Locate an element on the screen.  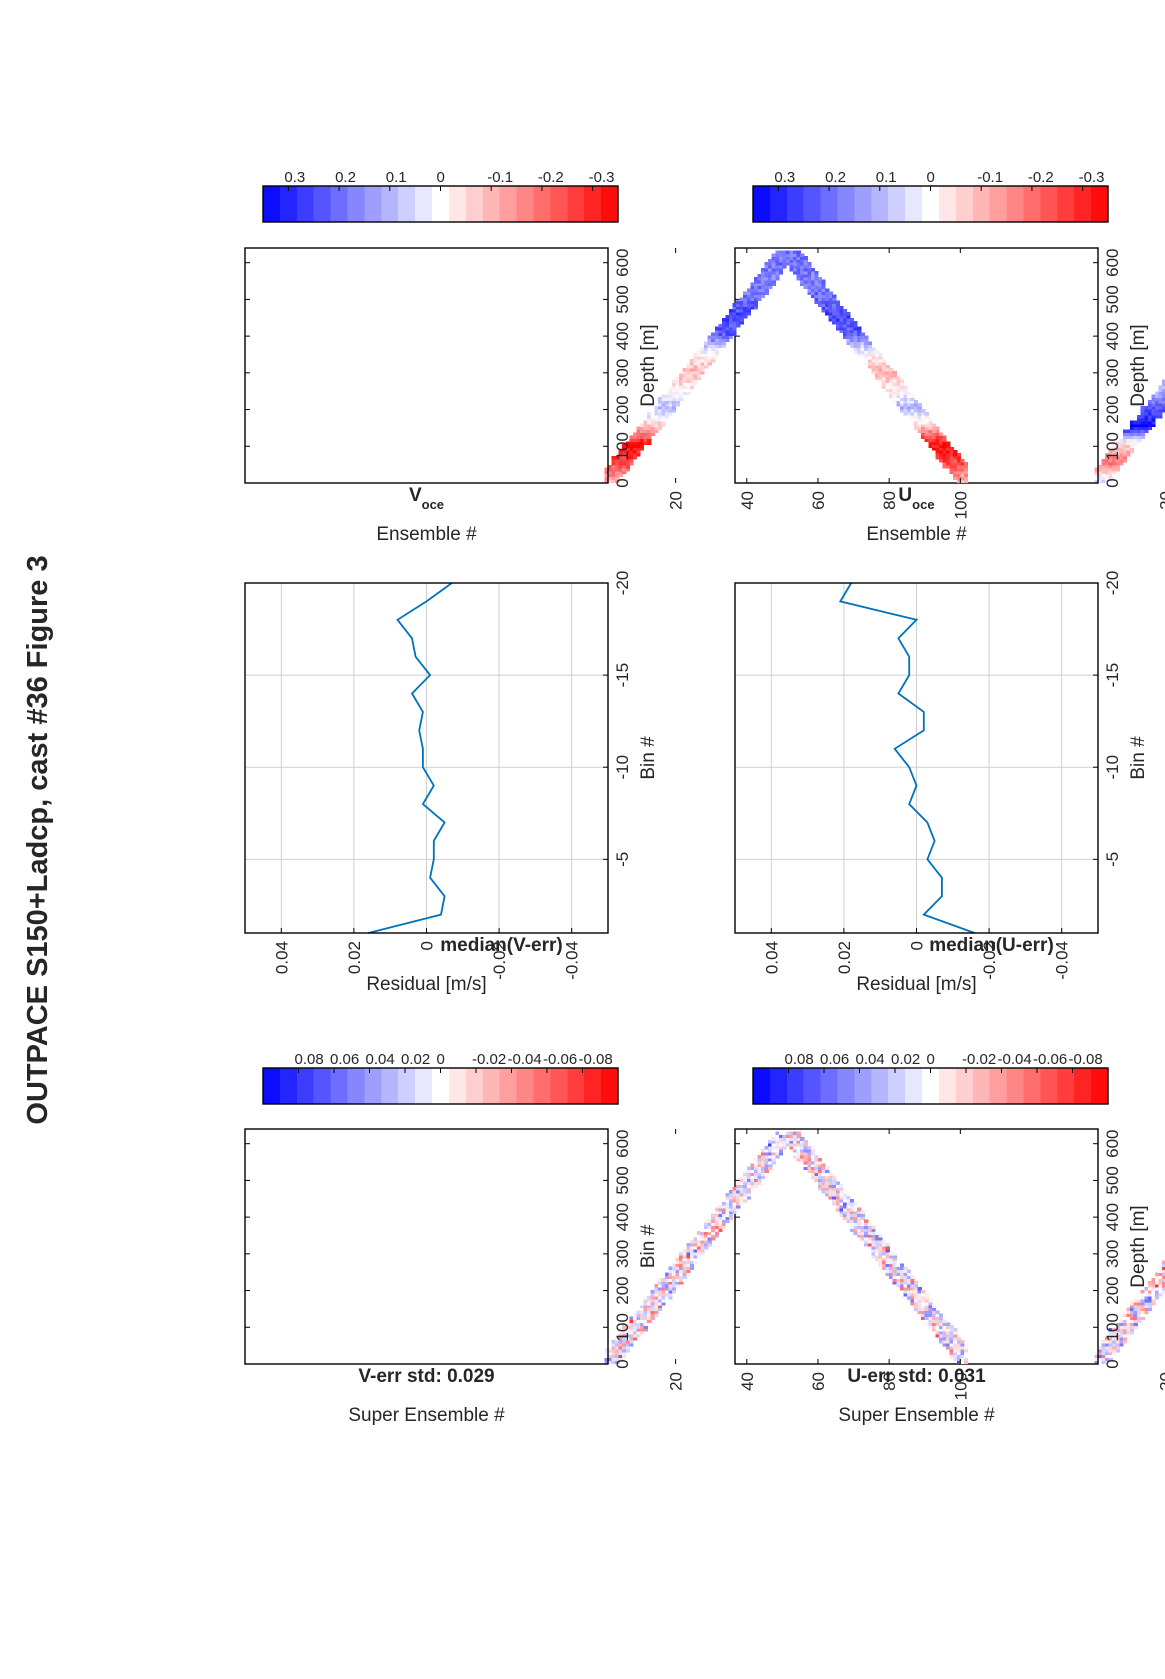
axes-frame is located at coordinates (916, 1246).